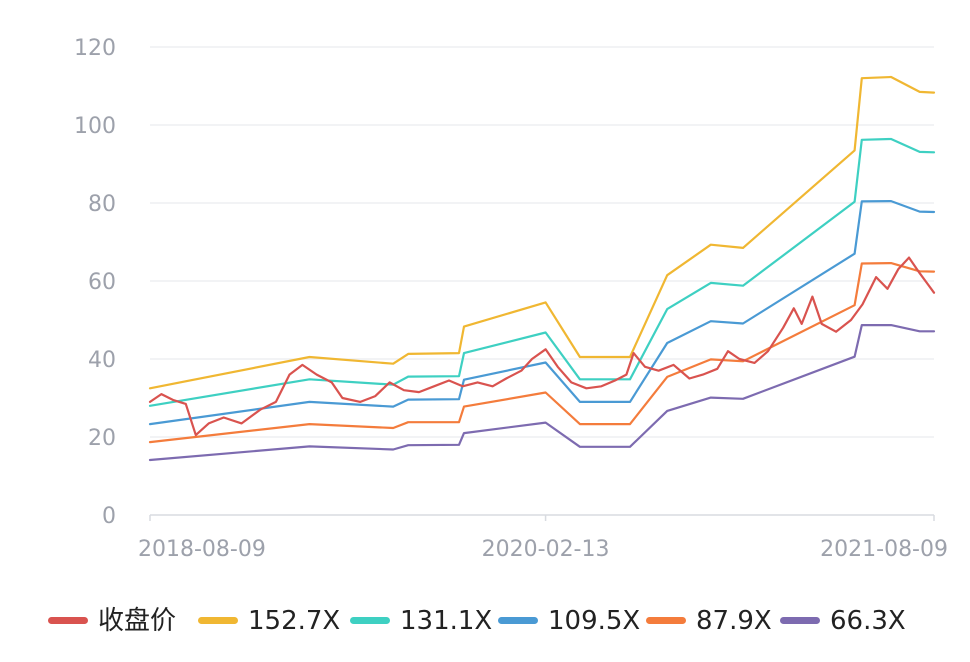 Image resolution: width=970 pixels, height=662 pixels. Describe the element at coordinates (109, 516) in the screenshot. I see `y-tick-label: 0` at that location.